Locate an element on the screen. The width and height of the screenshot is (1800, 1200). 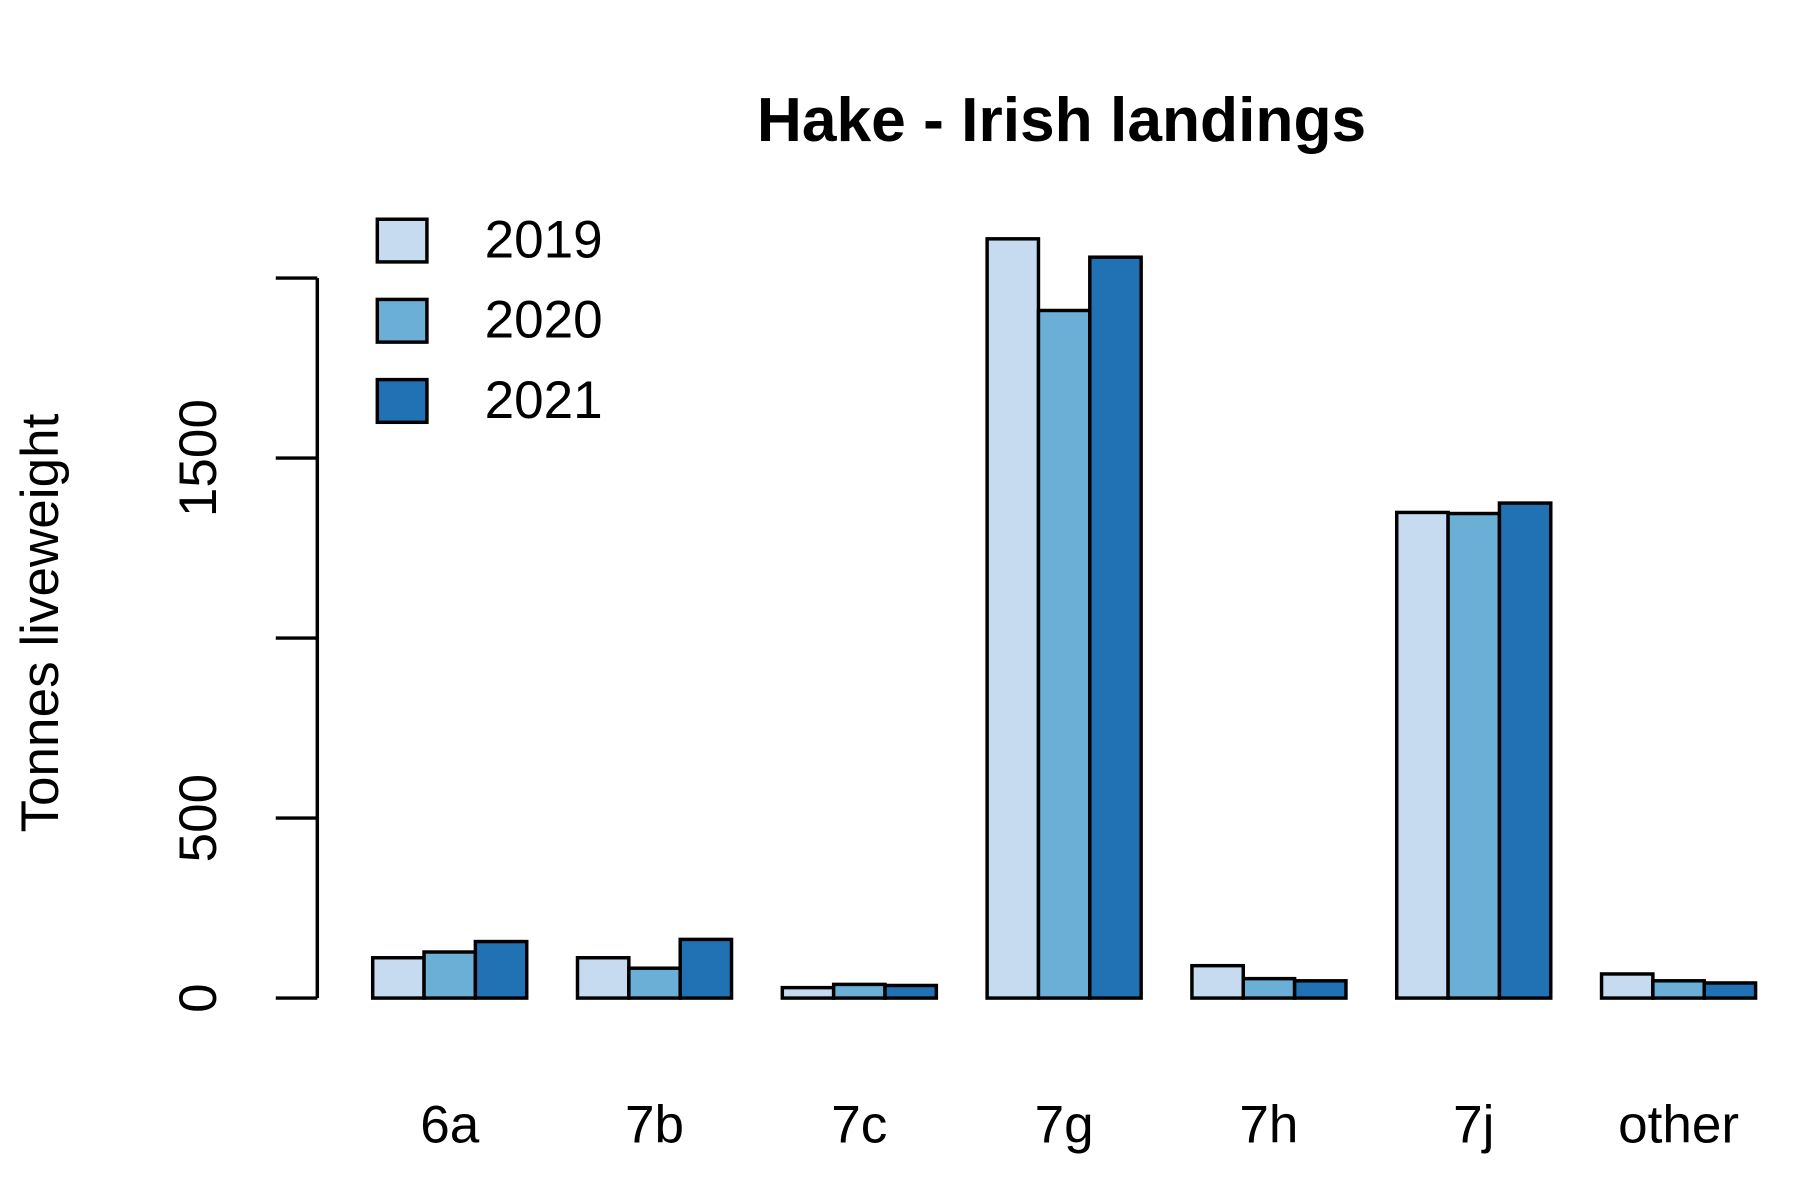
y-tick-label: 0 is located at coordinates (198, 998).